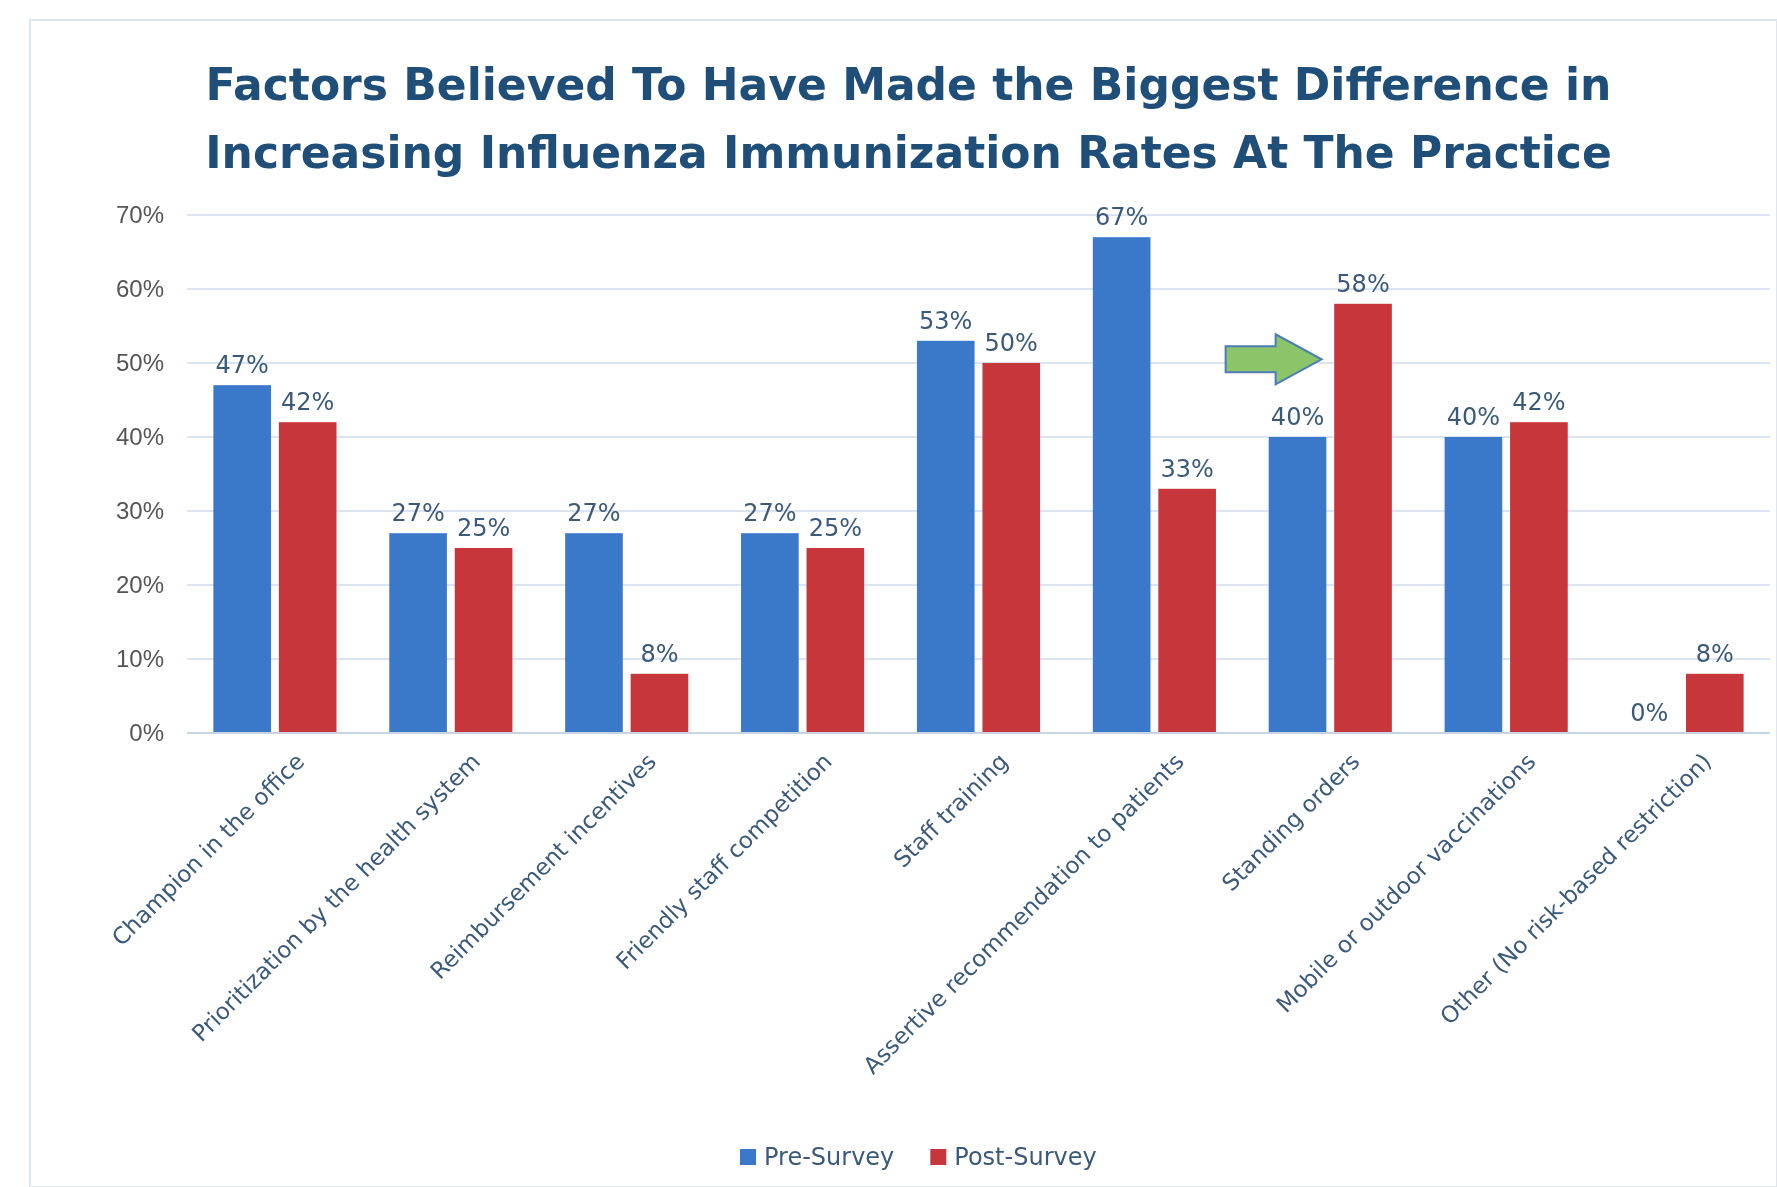  Describe the element at coordinates (139, 215) in the screenshot. I see `y-tick-label: 70%` at that location.